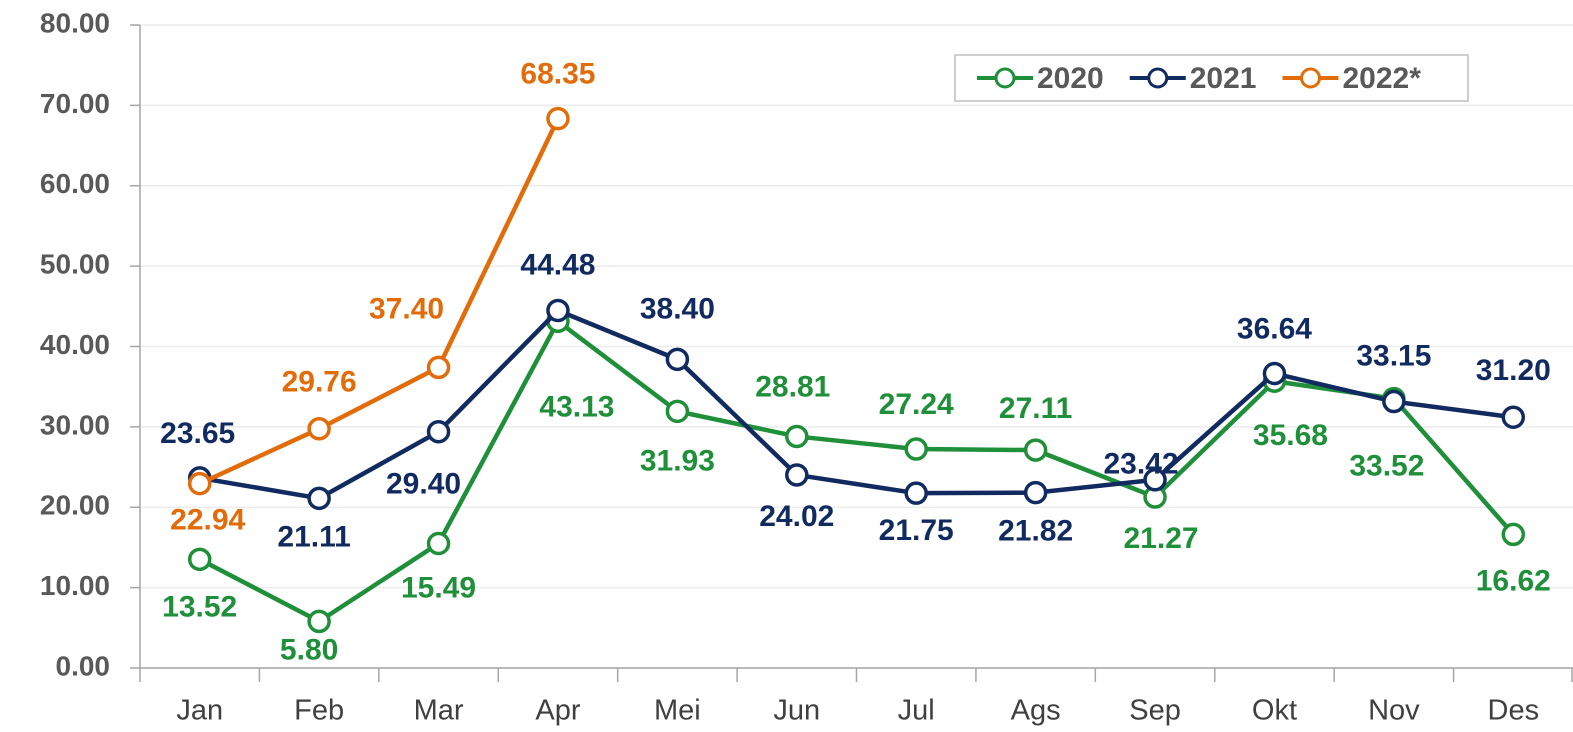 This screenshot has height=732, width=1573. What do you see at coordinates (1035, 408) in the screenshot?
I see `data-label: 27.11` at bounding box center [1035, 408].